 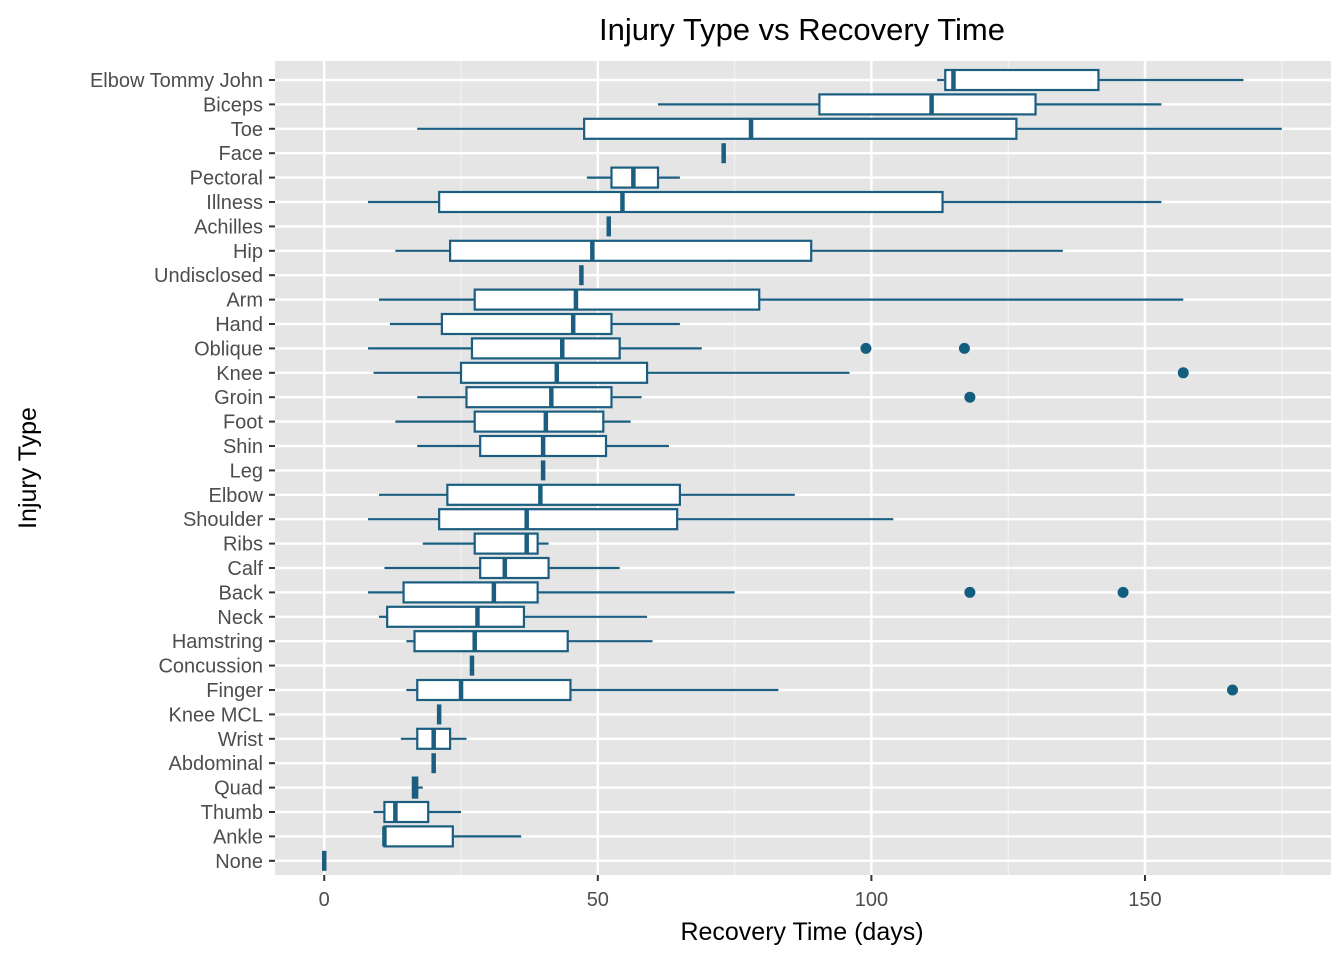 What do you see at coordinates (228, 227) in the screenshot?
I see `y-tick-label: Achilles` at bounding box center [228, 227].